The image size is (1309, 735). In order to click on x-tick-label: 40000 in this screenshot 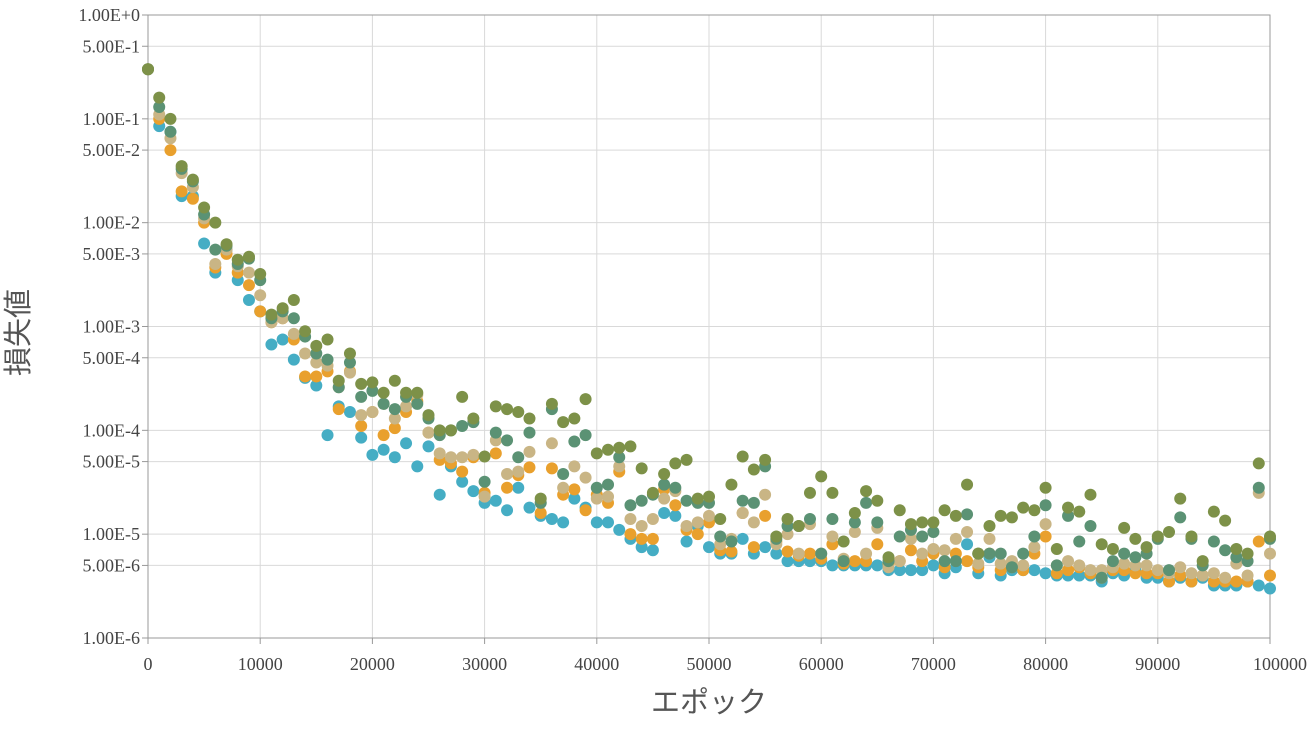, I will do `click(596, 664)`.